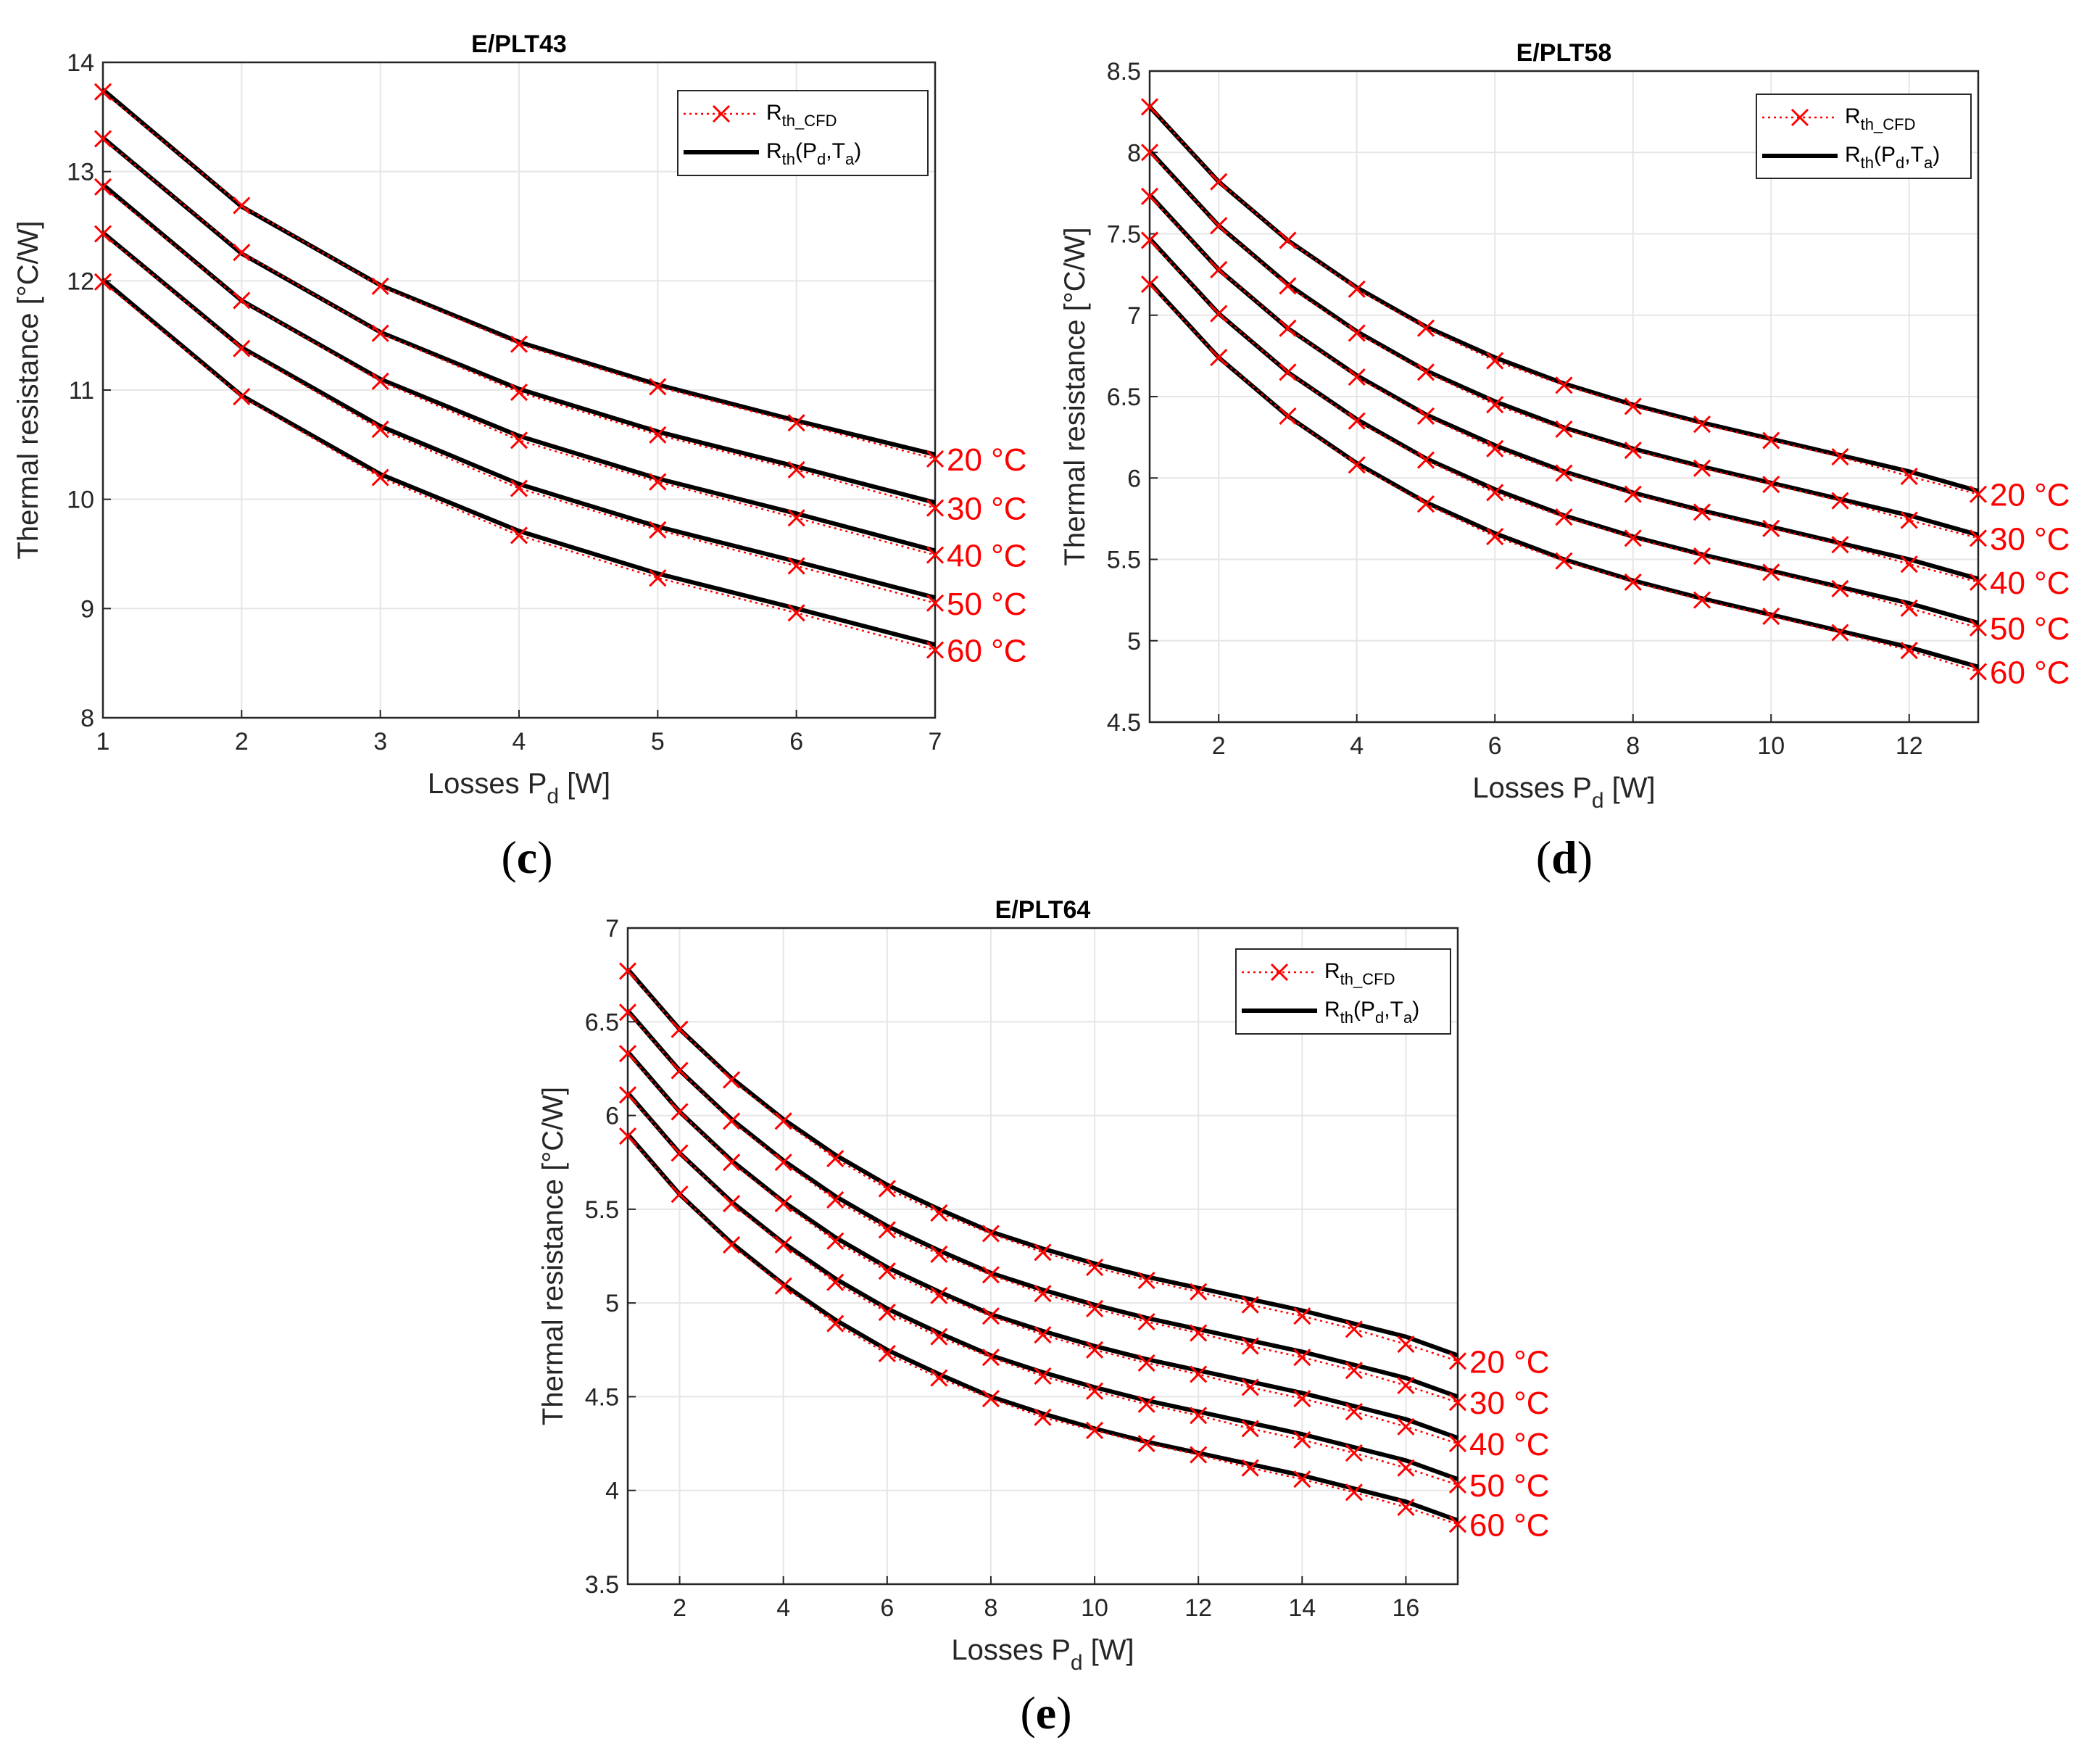  What do you see at coordinates (803, 133) in the screenshot?
I see `legend-box` at bounding box center [803, 133].